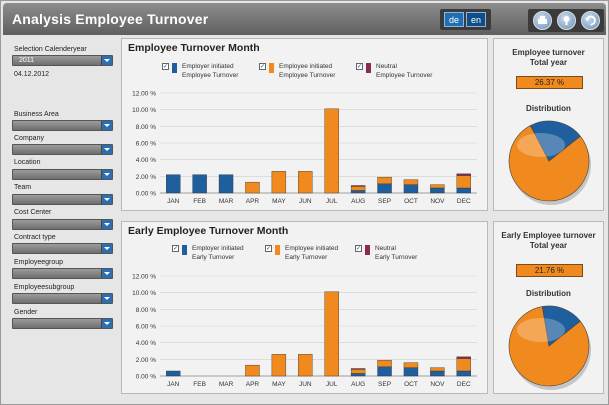  I want to click on cost-center-label: Cost Center, so click(33, 212).